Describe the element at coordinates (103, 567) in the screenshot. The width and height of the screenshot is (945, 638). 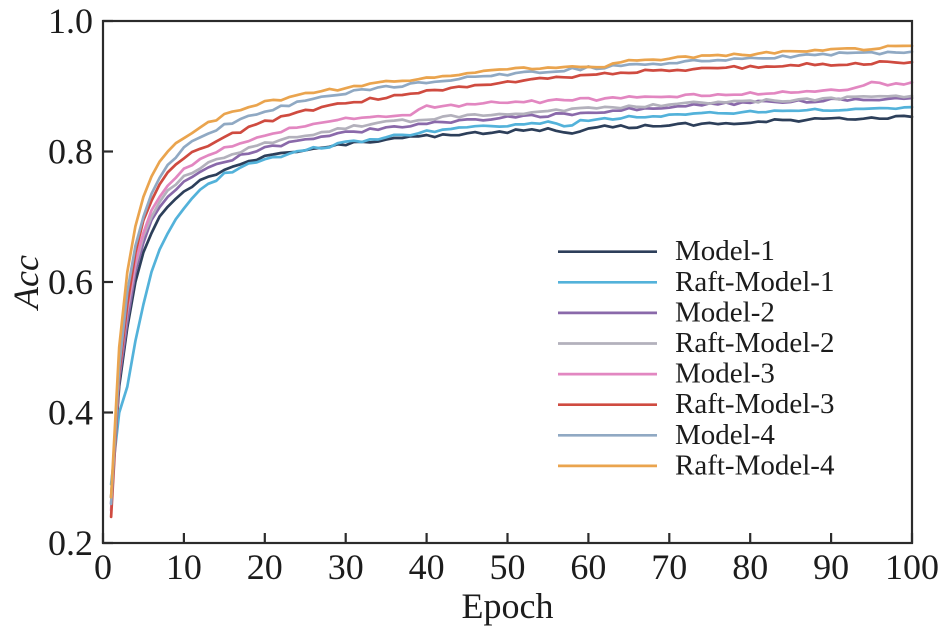
I see `x-tick-label: 0` at that location.